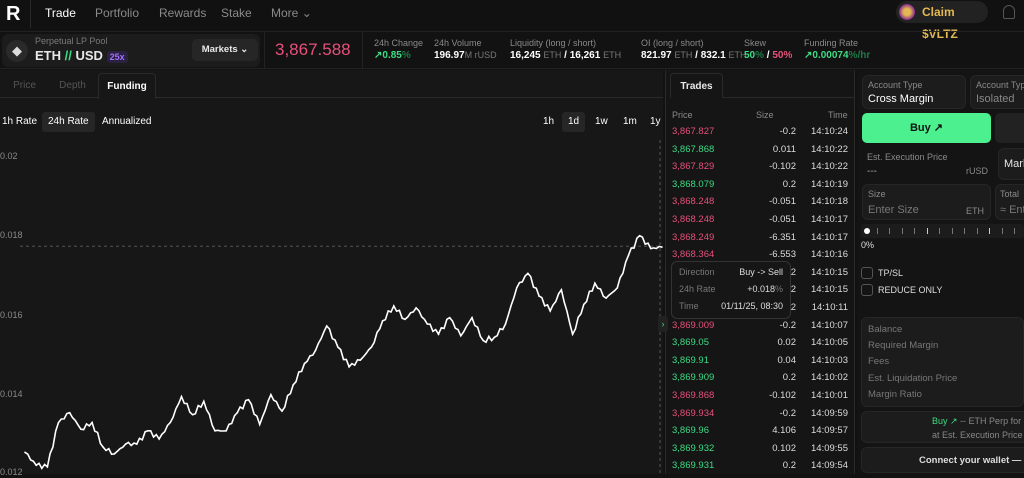 The width and height of the screenshot is (1024, 478). I want to click on tpsl-checkbox, so click(867, 273).